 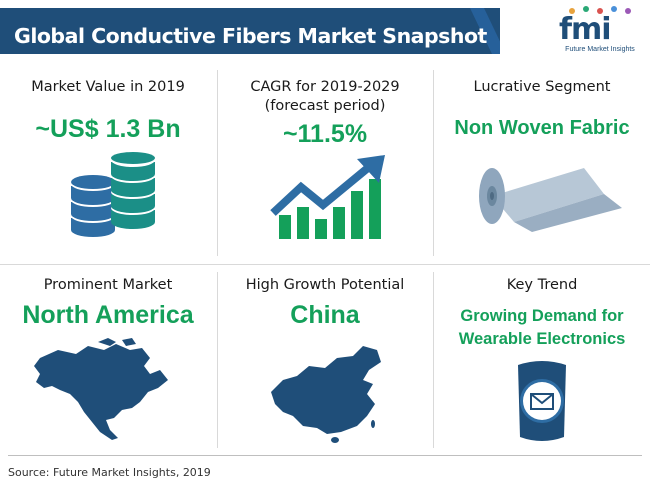 What do you see at coordinates (585, 29) in the screenshot?
I see `logo-word: fmi` at bounding box center [585, 29].